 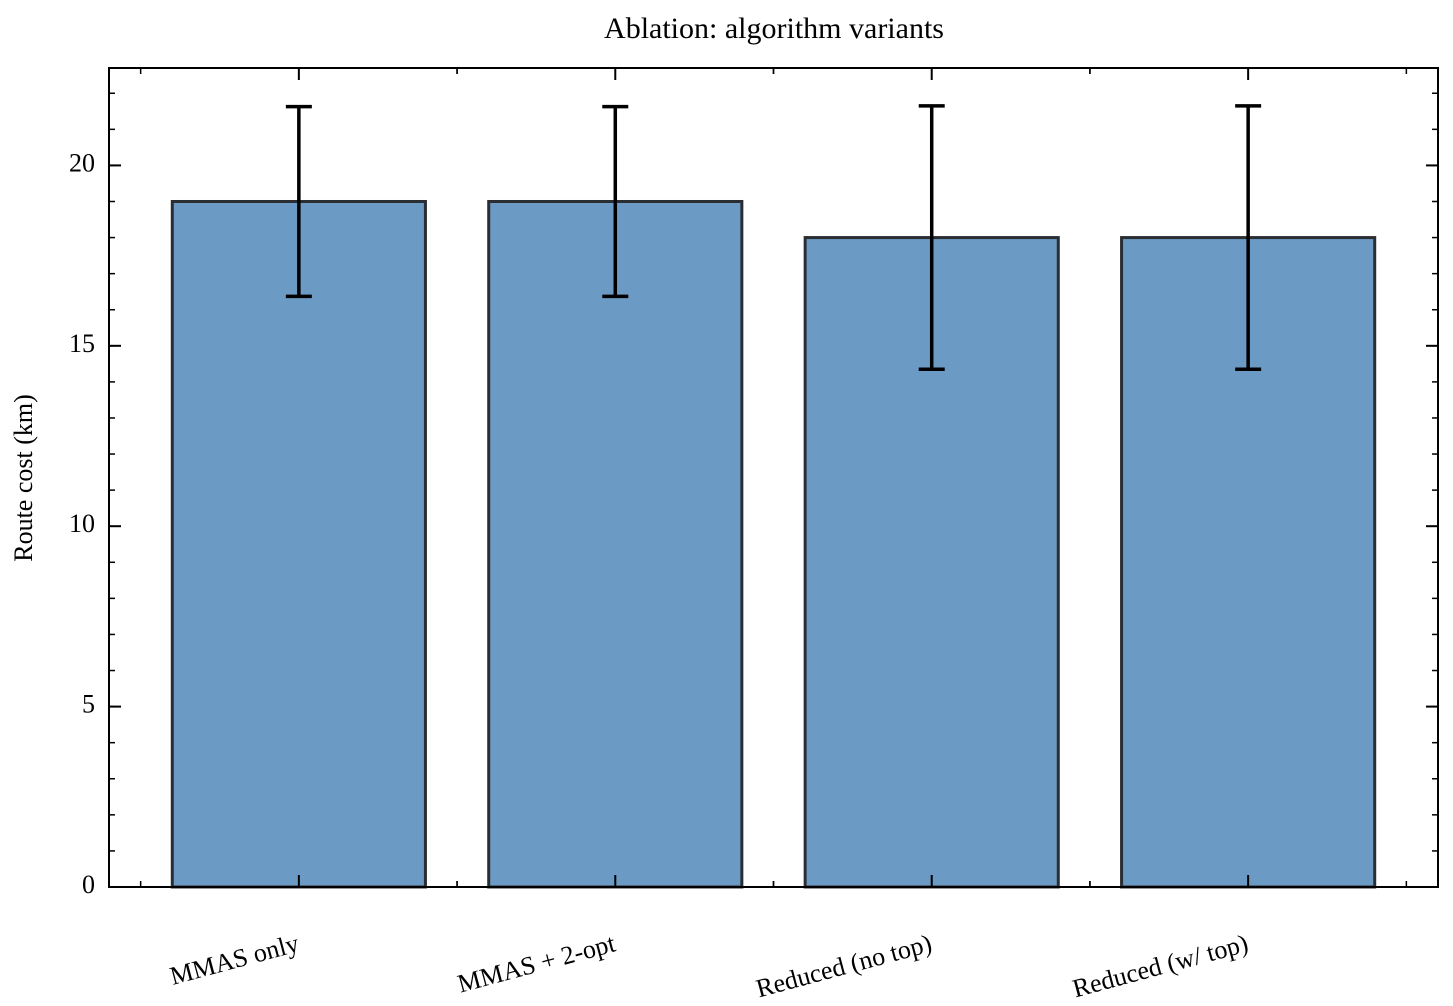 What do you see at coordinates (82, 523) in the screenshot?
I see `y-tick-label: 10` at bounding box center [82, 523].